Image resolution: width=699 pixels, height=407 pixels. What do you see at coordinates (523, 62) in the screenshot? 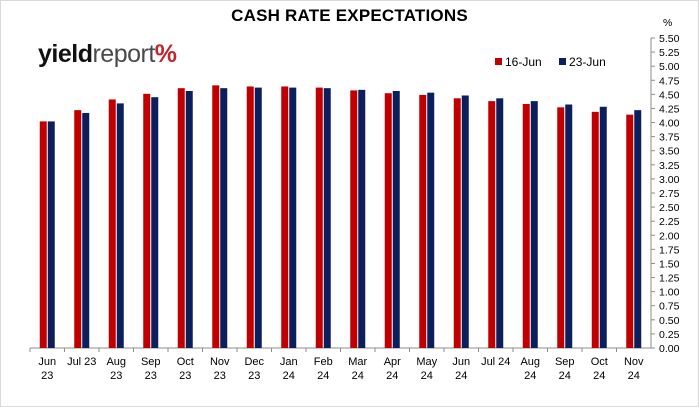
I see `legend-label-series-1: 16-Jun` at bounding box center [523, 62].